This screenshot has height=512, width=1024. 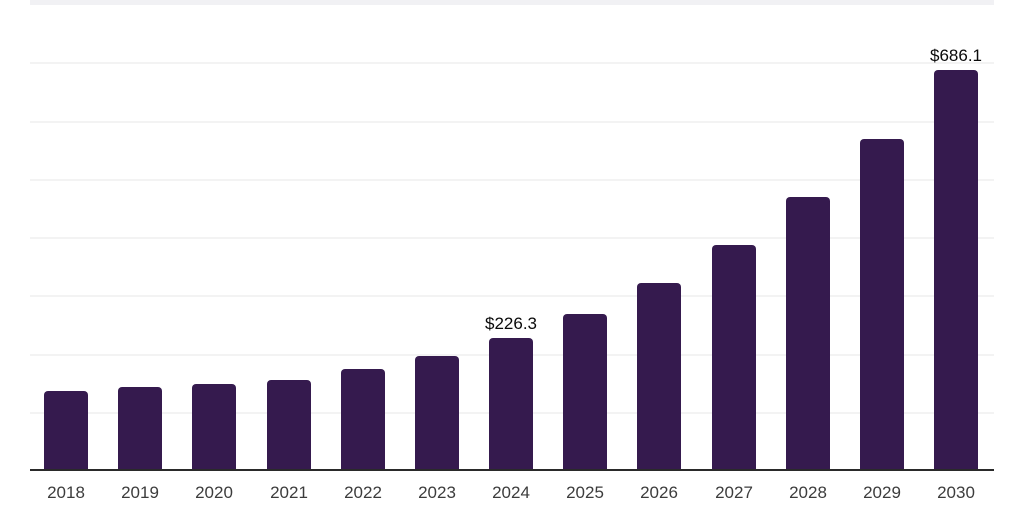 I want to click on x-tick-label-2022: 2022, so click(x=363, y=492).